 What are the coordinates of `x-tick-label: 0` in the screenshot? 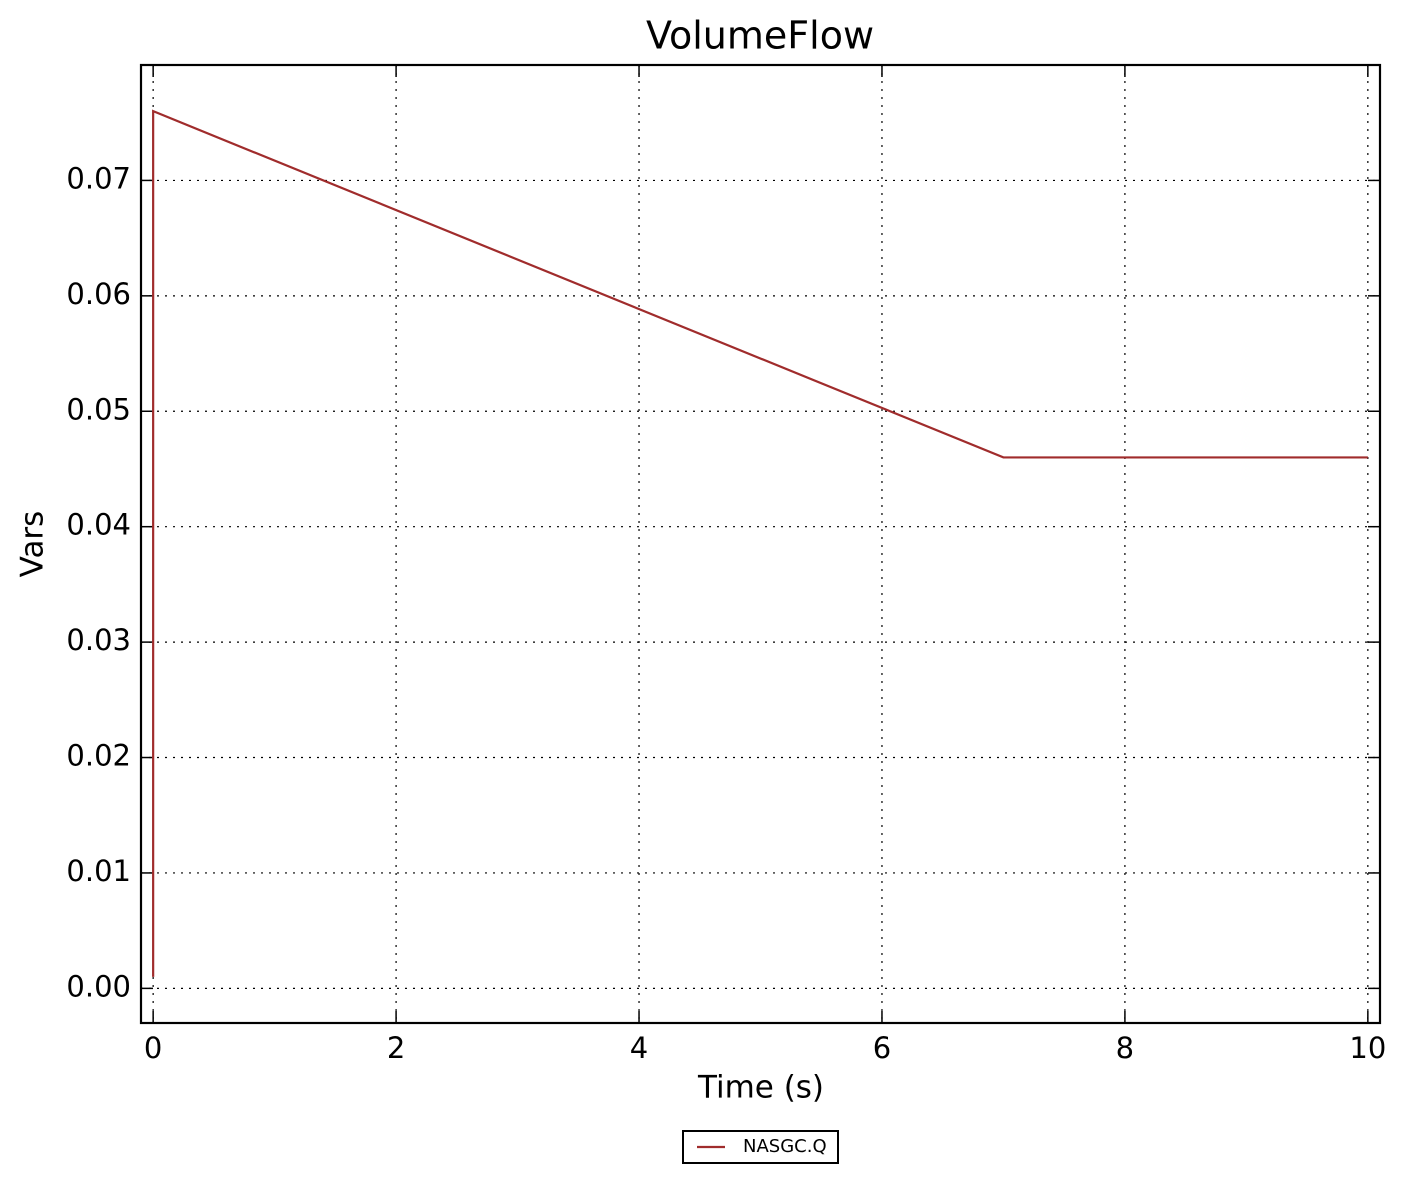 It's located at (153, 1048).